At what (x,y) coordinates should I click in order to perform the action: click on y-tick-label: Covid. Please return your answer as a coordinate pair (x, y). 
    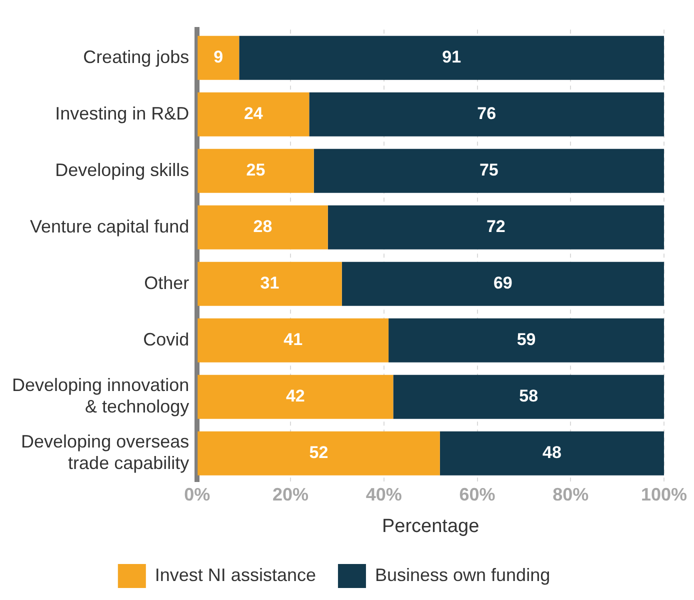
    Looking at the image, I should click on (166, 339).